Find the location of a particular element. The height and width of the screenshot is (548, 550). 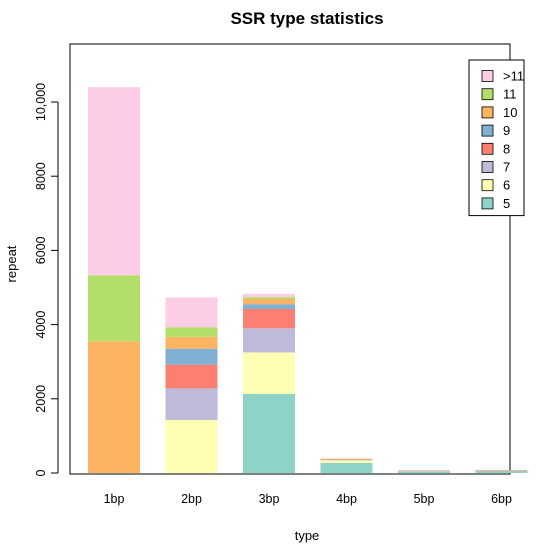

legend-label: >11 is located at coordinates (513, 76).